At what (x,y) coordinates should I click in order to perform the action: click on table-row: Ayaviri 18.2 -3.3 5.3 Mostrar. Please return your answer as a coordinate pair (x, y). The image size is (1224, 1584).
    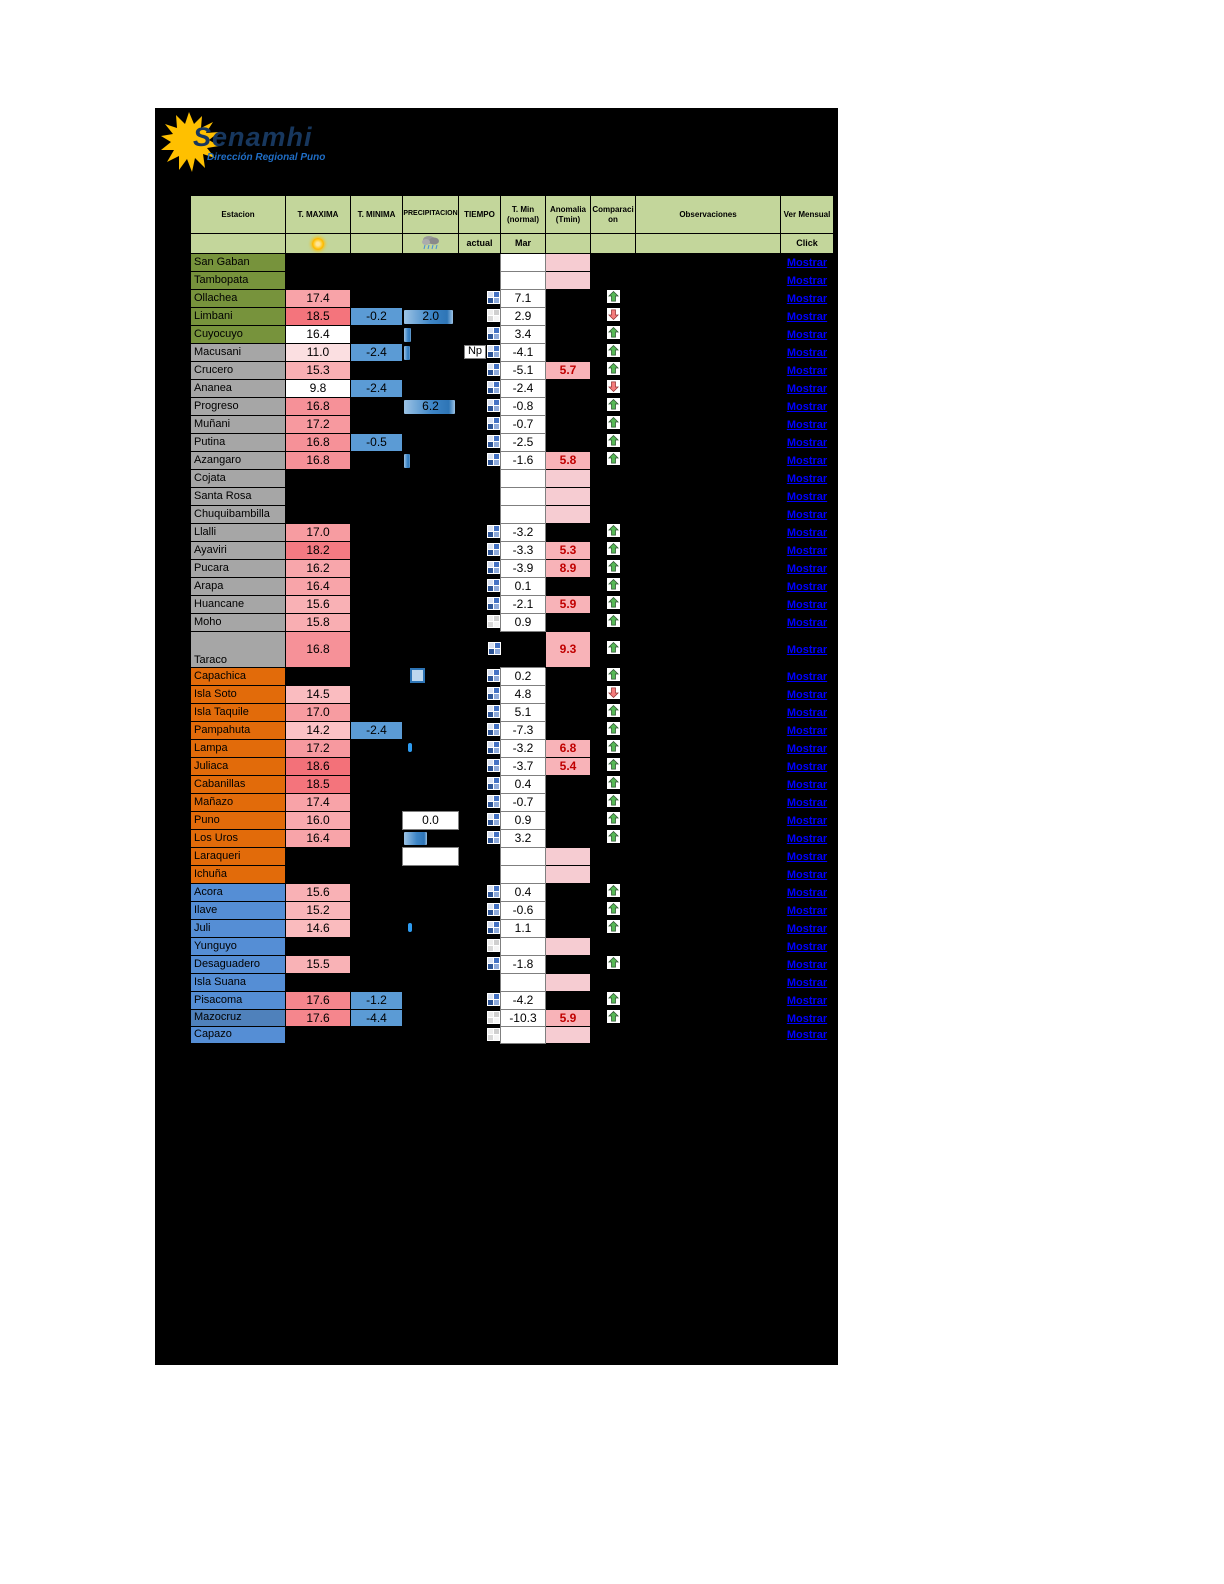
    Looking at the image, I should click on (512, 550).